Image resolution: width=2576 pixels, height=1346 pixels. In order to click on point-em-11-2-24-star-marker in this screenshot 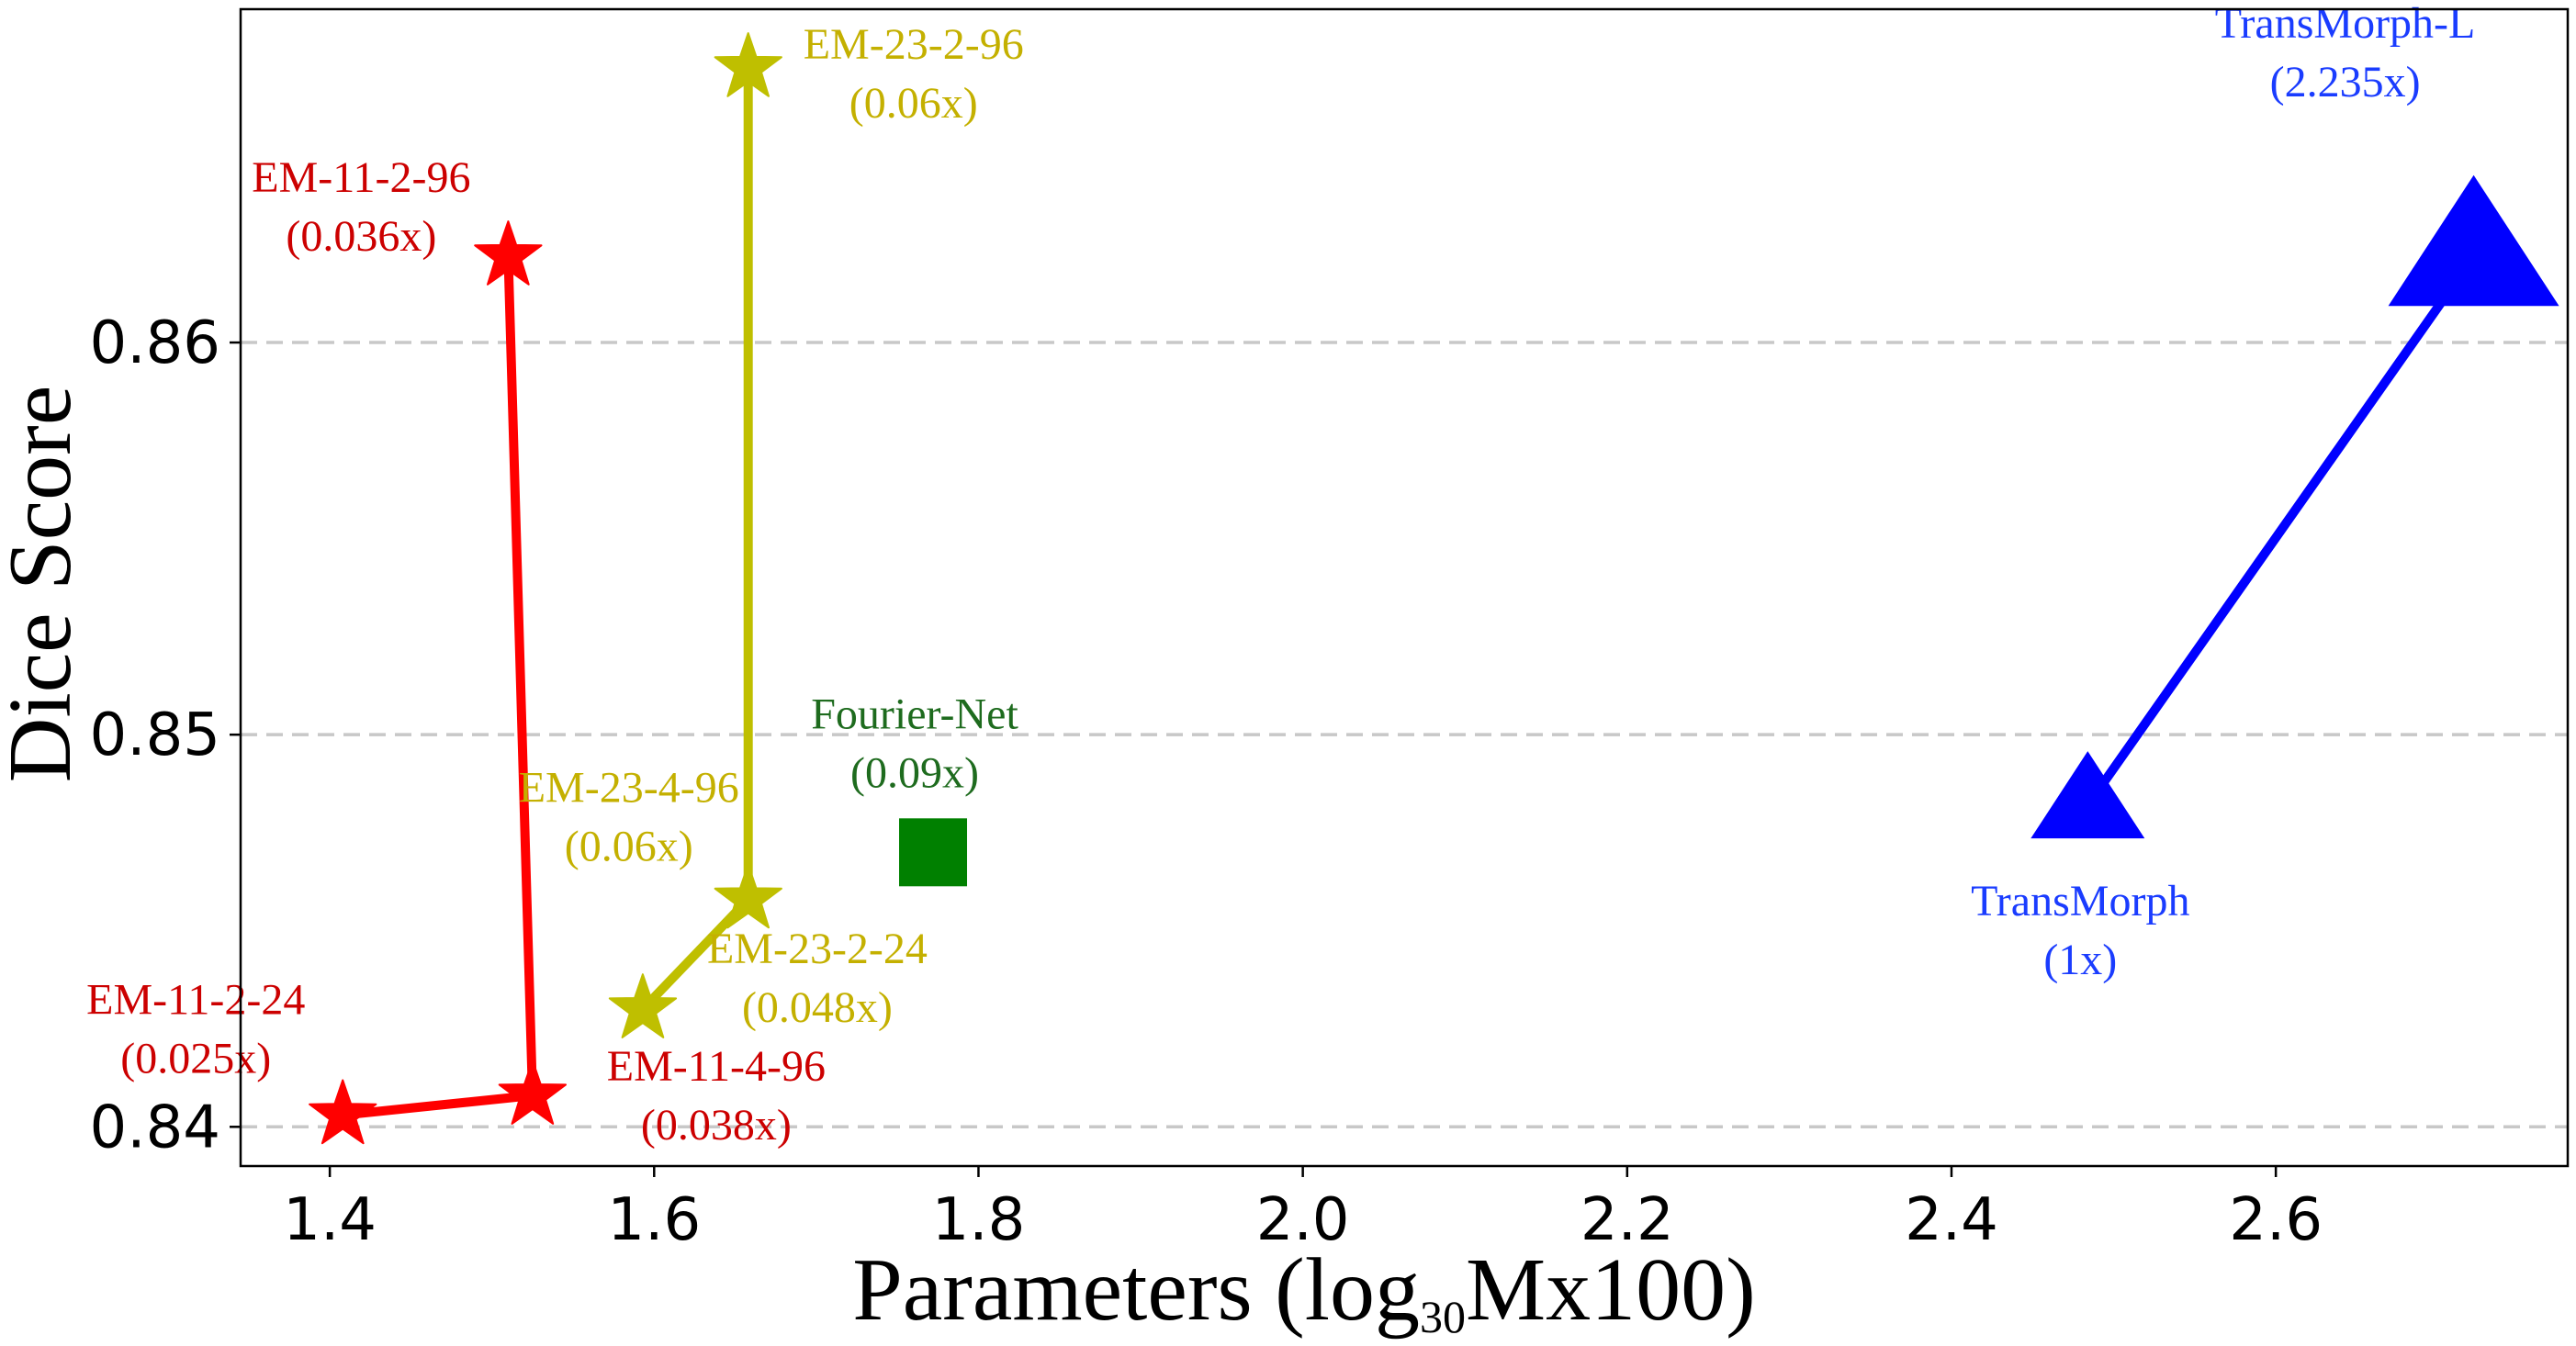, I will do `click(343, 1112)`.